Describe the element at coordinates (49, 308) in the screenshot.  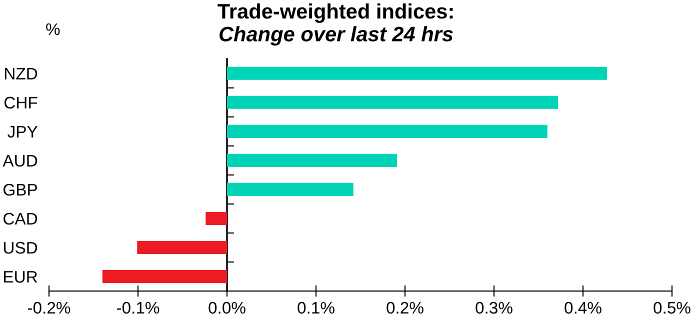
I see `x-tick-label: -0.2%` at that location.